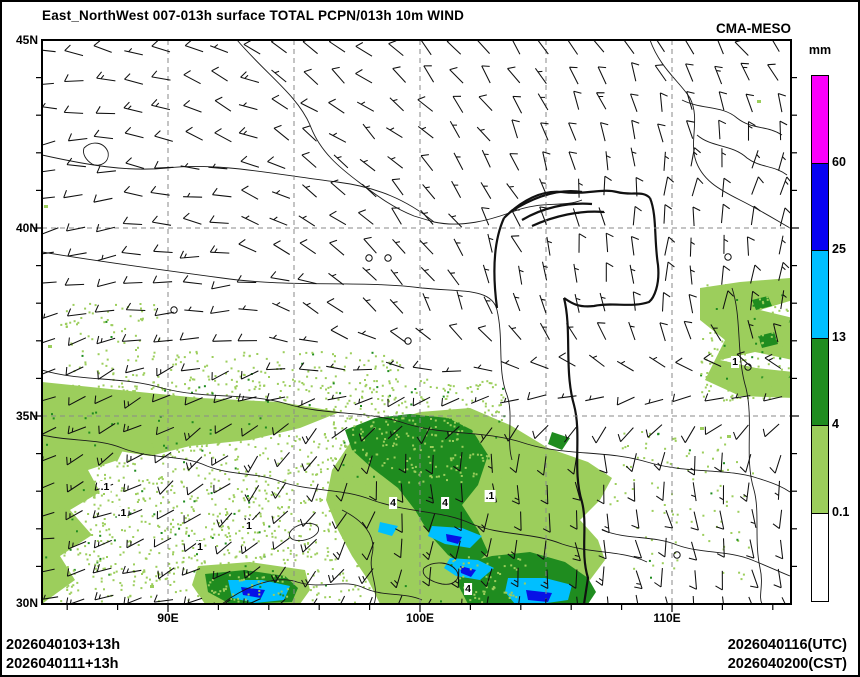 Image resolution: width=860 pixels, height=677 pixels. What do you see at coordinates (839, 336) in the screenshot?
I see `colorbar-tick-label: 13` at bounding box center [839, 336].